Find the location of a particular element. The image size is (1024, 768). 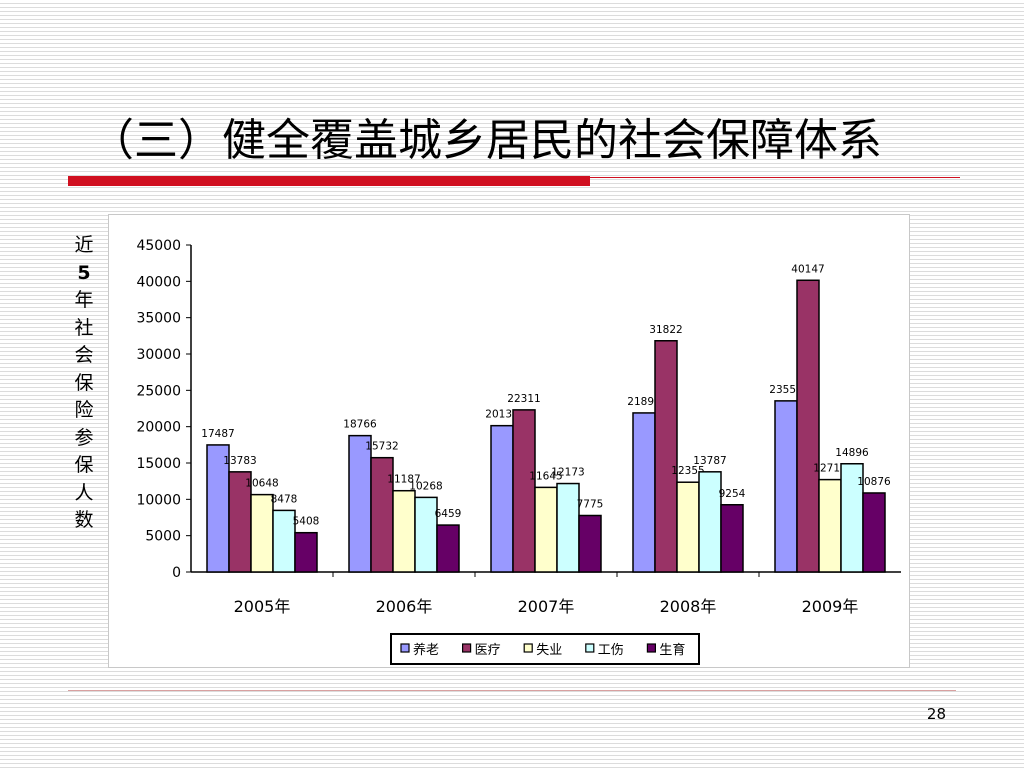

ylabel-char: 人 is located at coordinates (84, 492).